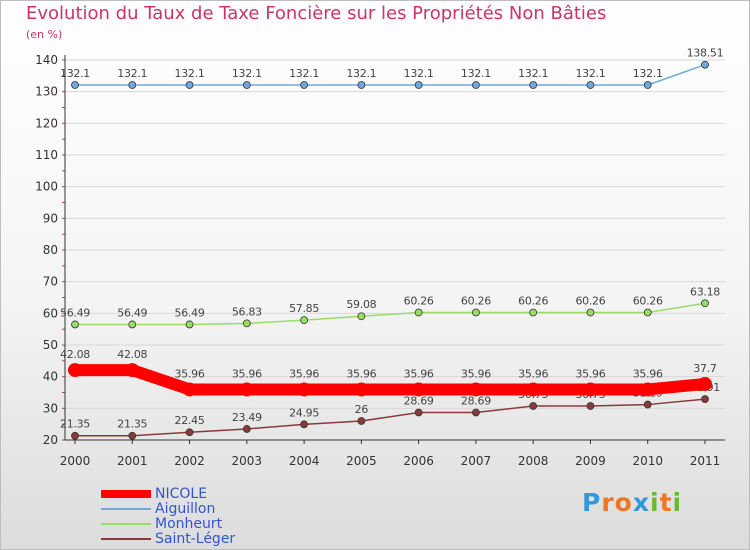 Image resolution: width=750 pixels, height=550 pixels. Describe the element at coordinates (304, 412) in the screenshot. I see `data-label: 24.95` at that location.